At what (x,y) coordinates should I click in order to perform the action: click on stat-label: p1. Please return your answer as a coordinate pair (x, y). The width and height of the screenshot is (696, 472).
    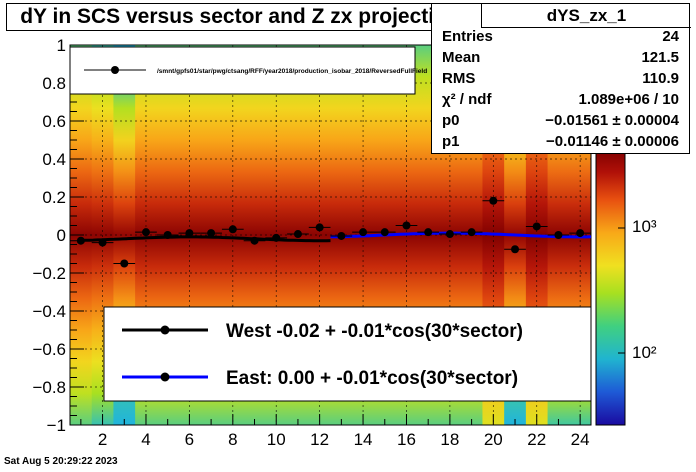
    Looking at the image, I should click on (451, 141).